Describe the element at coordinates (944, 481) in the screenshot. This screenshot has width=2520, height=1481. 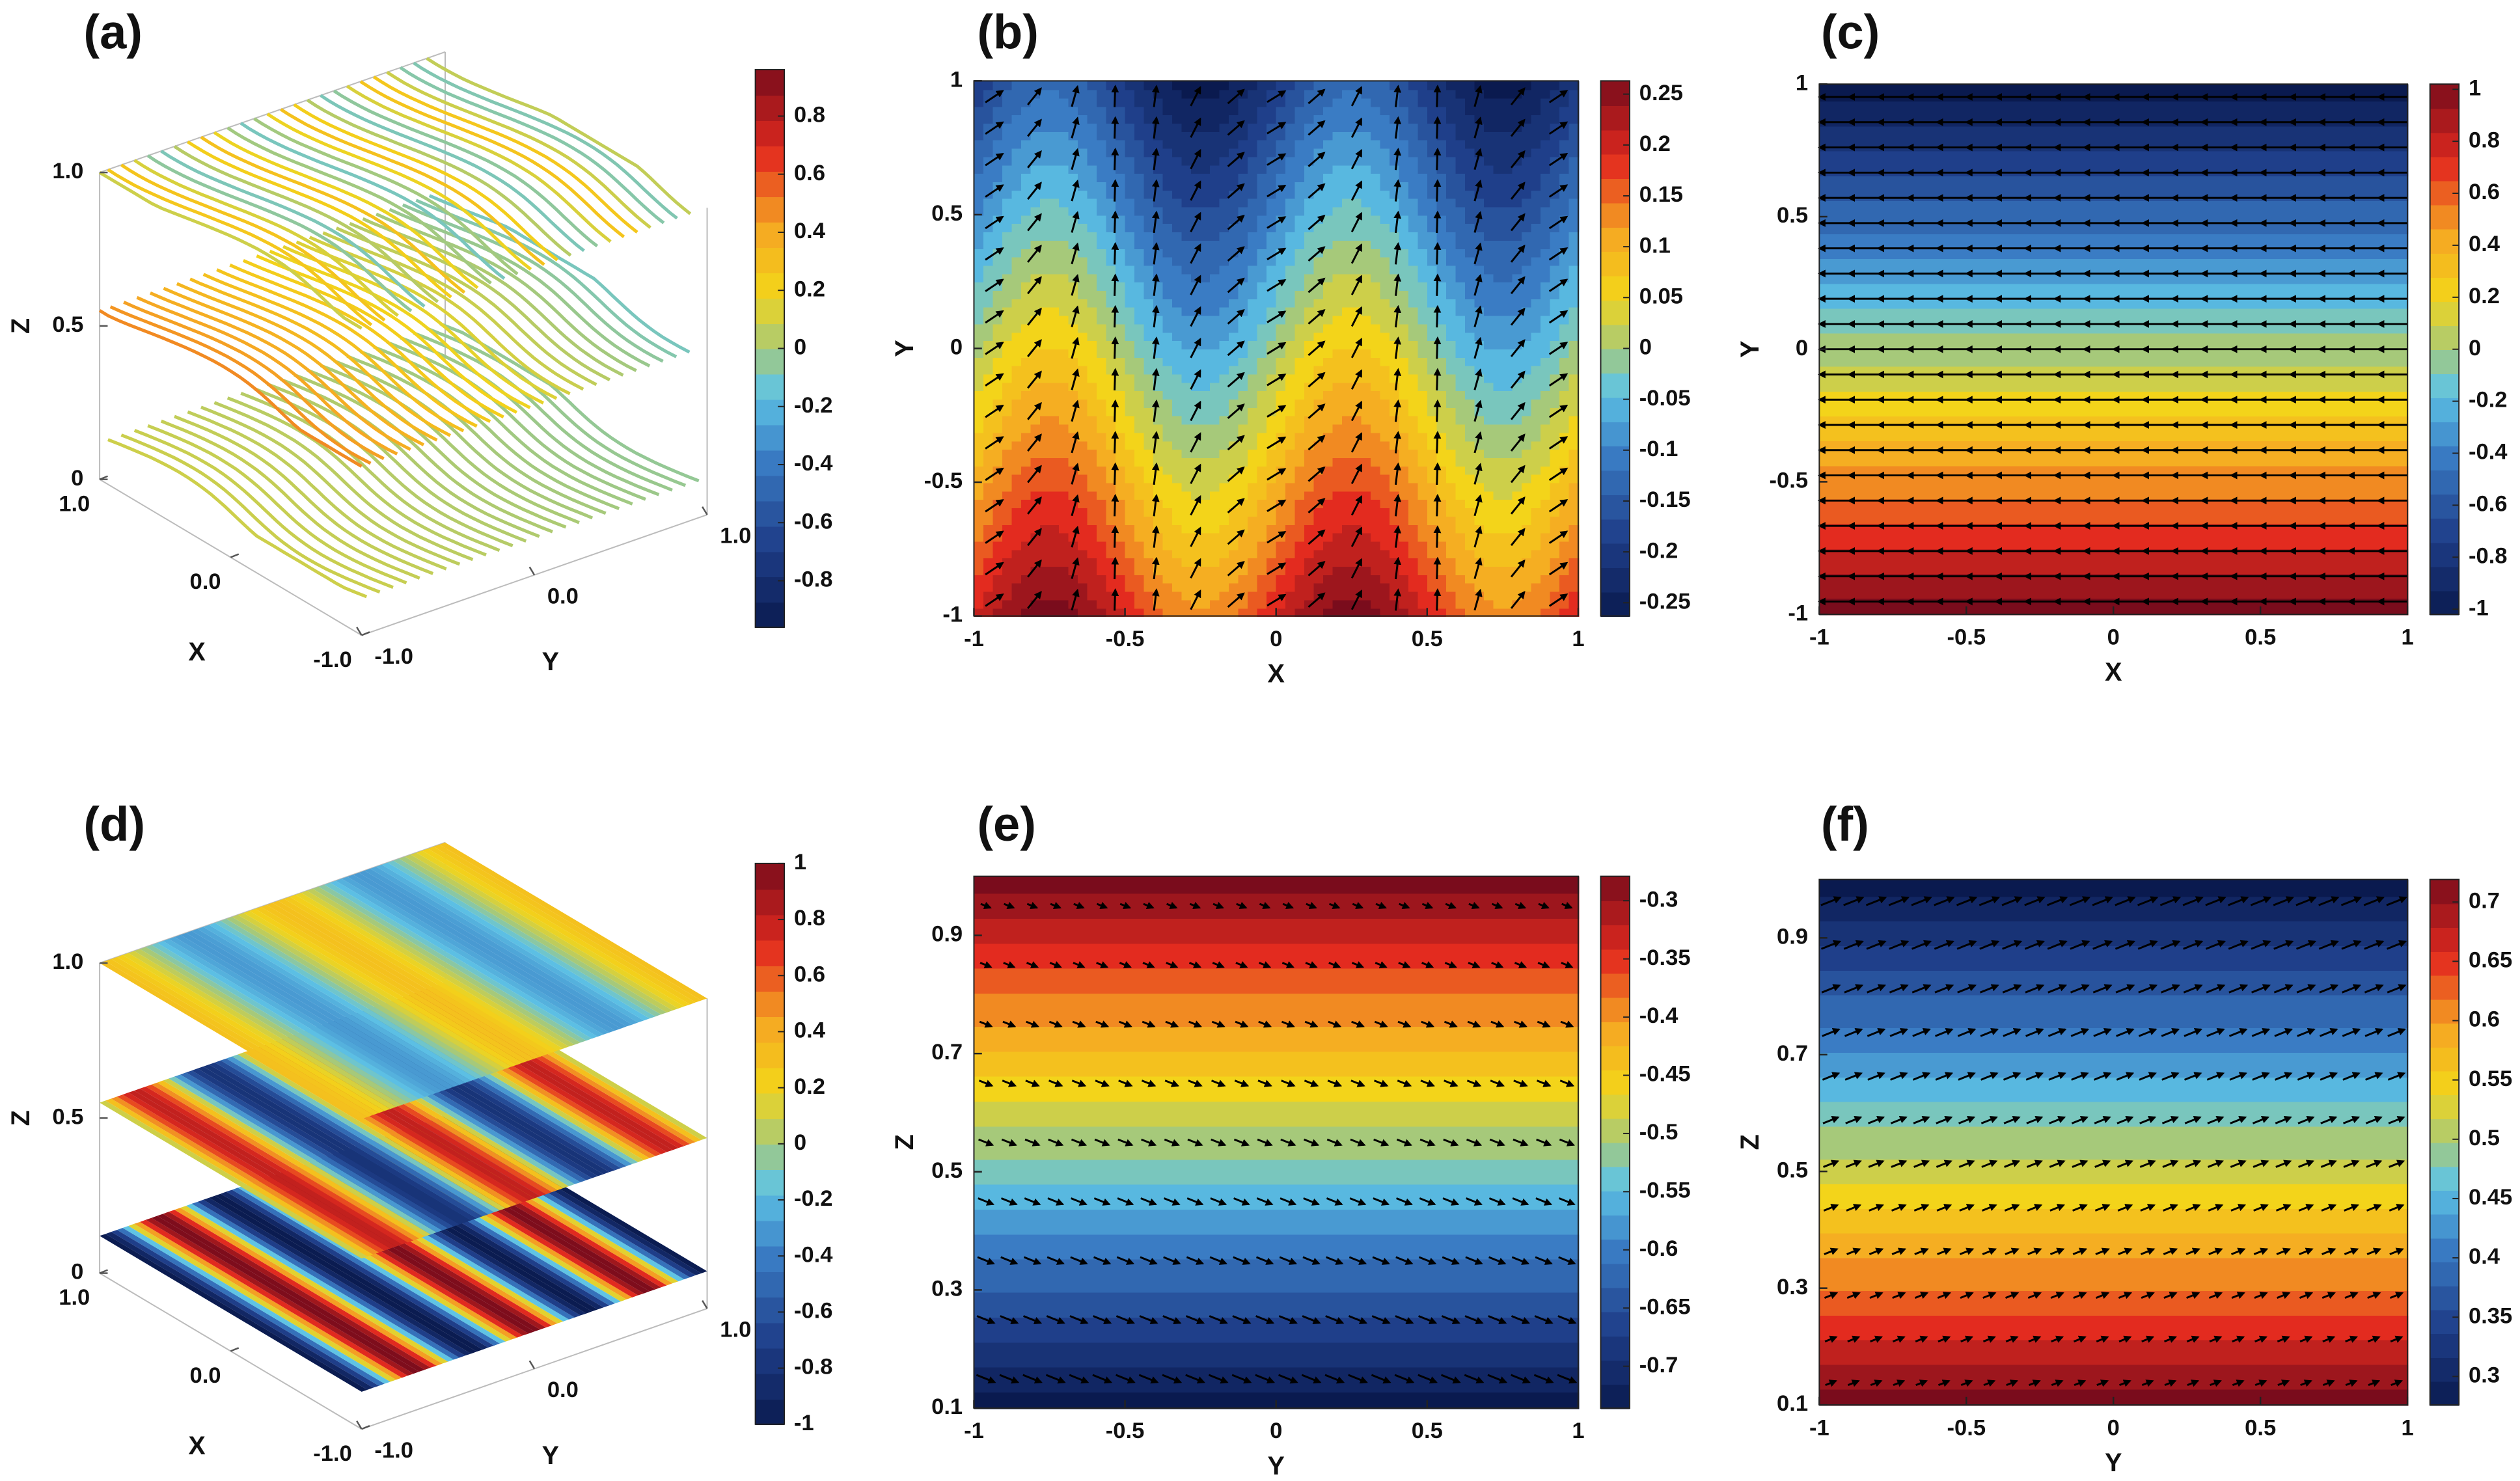
I see `y-tick-label: -0.5` at that location.